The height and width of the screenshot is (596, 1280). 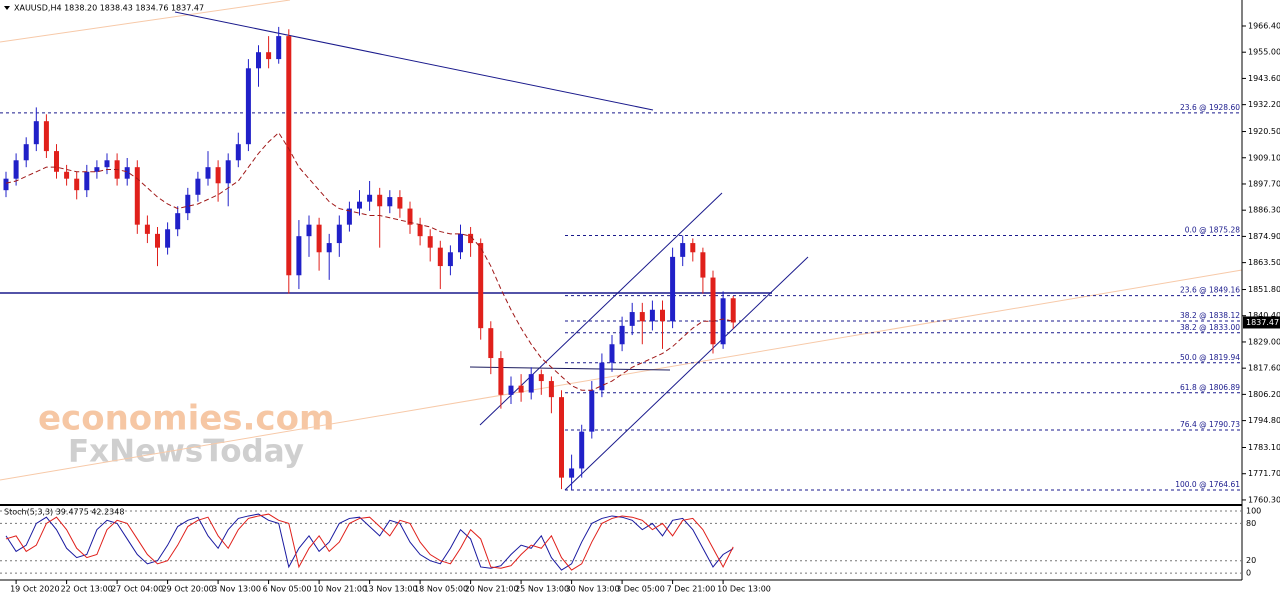 What do you see at coordinates (340, 589) in the screenshot?
I see `x-tick-label: 10 Nov 21:00` at bounding box center [340, 589].